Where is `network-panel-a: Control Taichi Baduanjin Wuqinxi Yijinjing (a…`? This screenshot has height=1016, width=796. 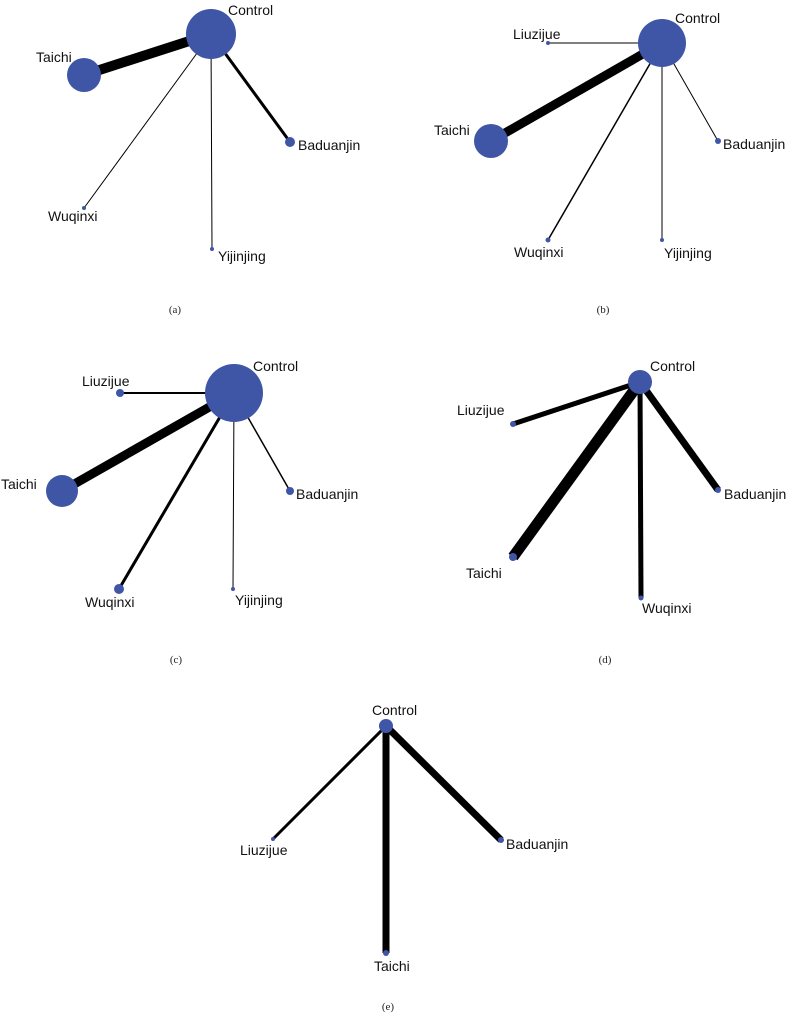 network-panel-a: Control Taichi Baduanjin Wuqinxi Yijinjing (a… is located at coordinates (198, 159).